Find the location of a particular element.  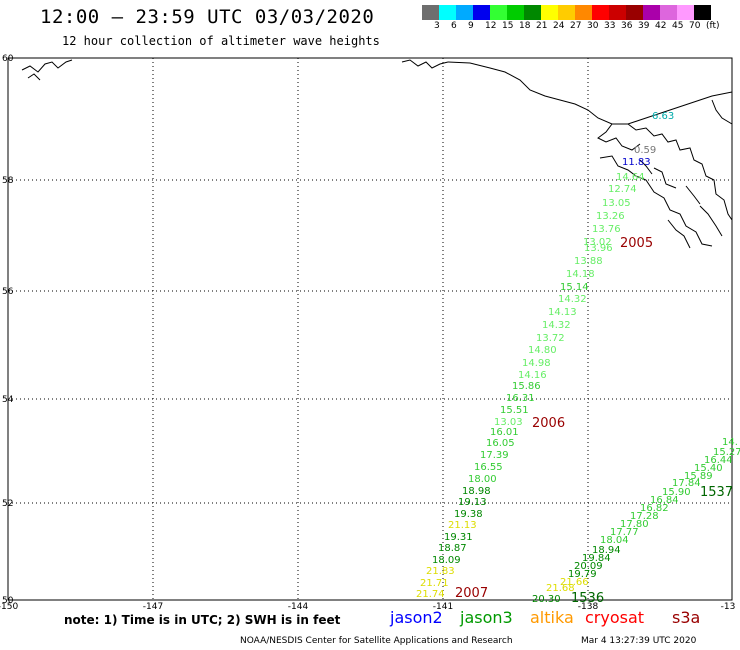

color-scale-label: 18 is located at coordinates (525, 26).